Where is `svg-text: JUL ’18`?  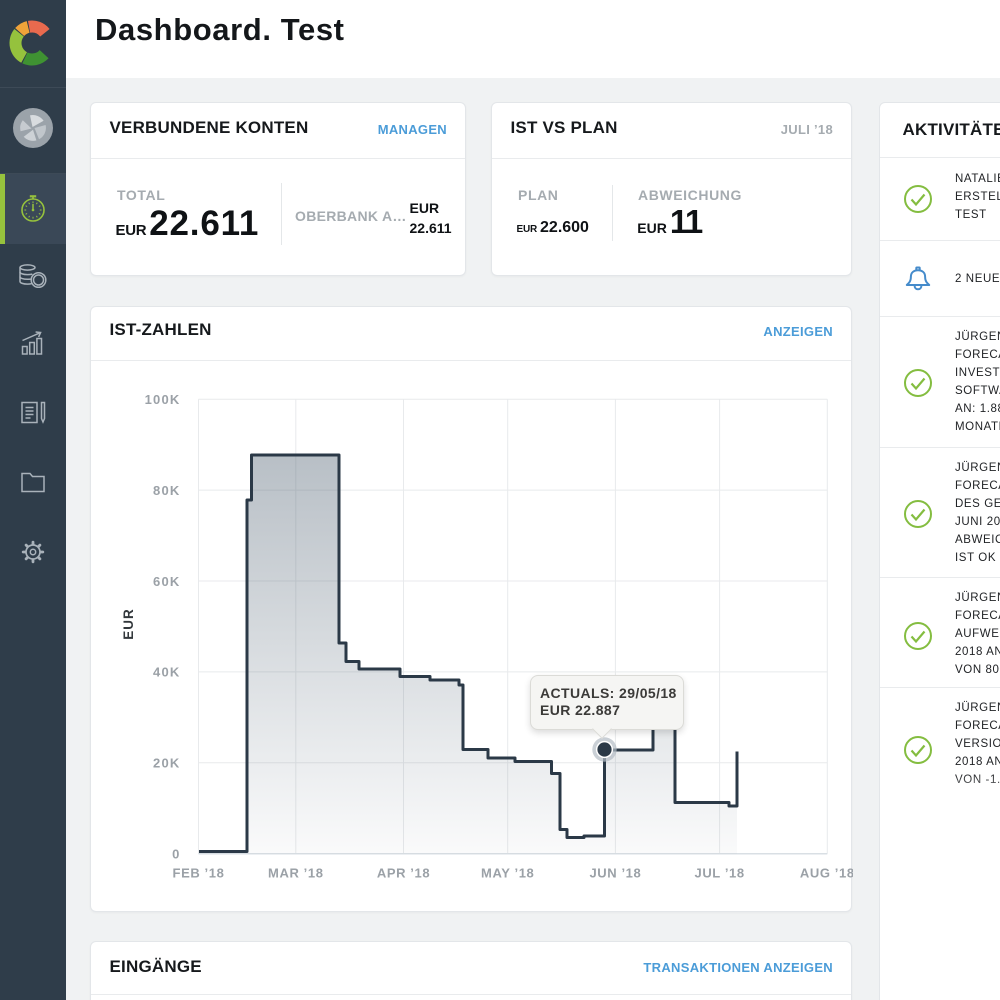
svg-text: JUL ’18 is located at coordinates (719, 873).